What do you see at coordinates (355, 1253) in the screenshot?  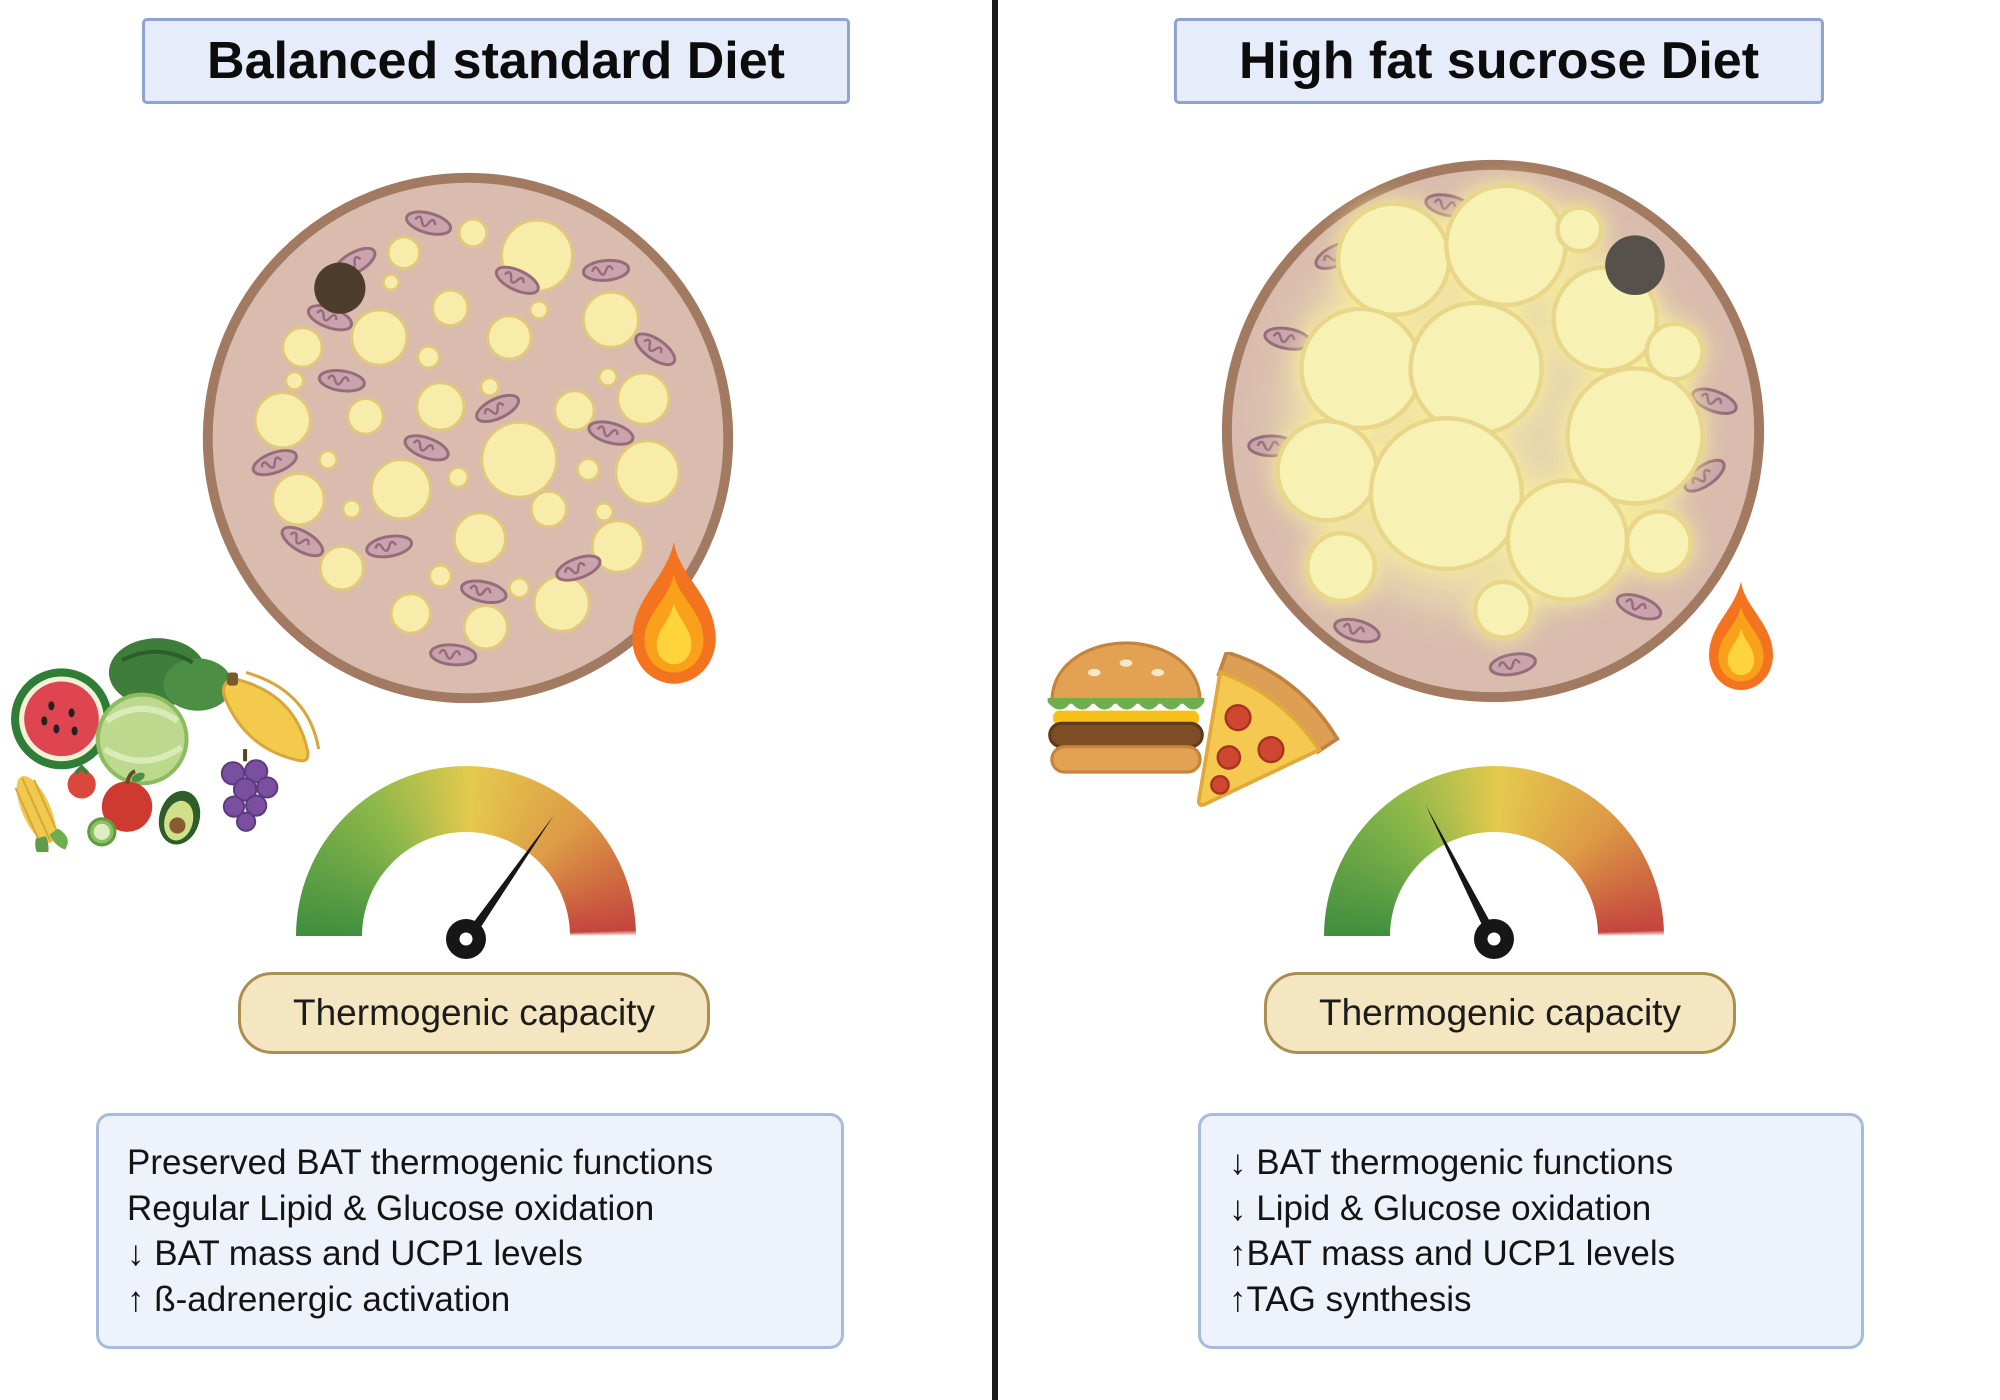 I see `summary-line: ↓ BAT mass and UCP1 levels` at bounding box center [355, 1253].